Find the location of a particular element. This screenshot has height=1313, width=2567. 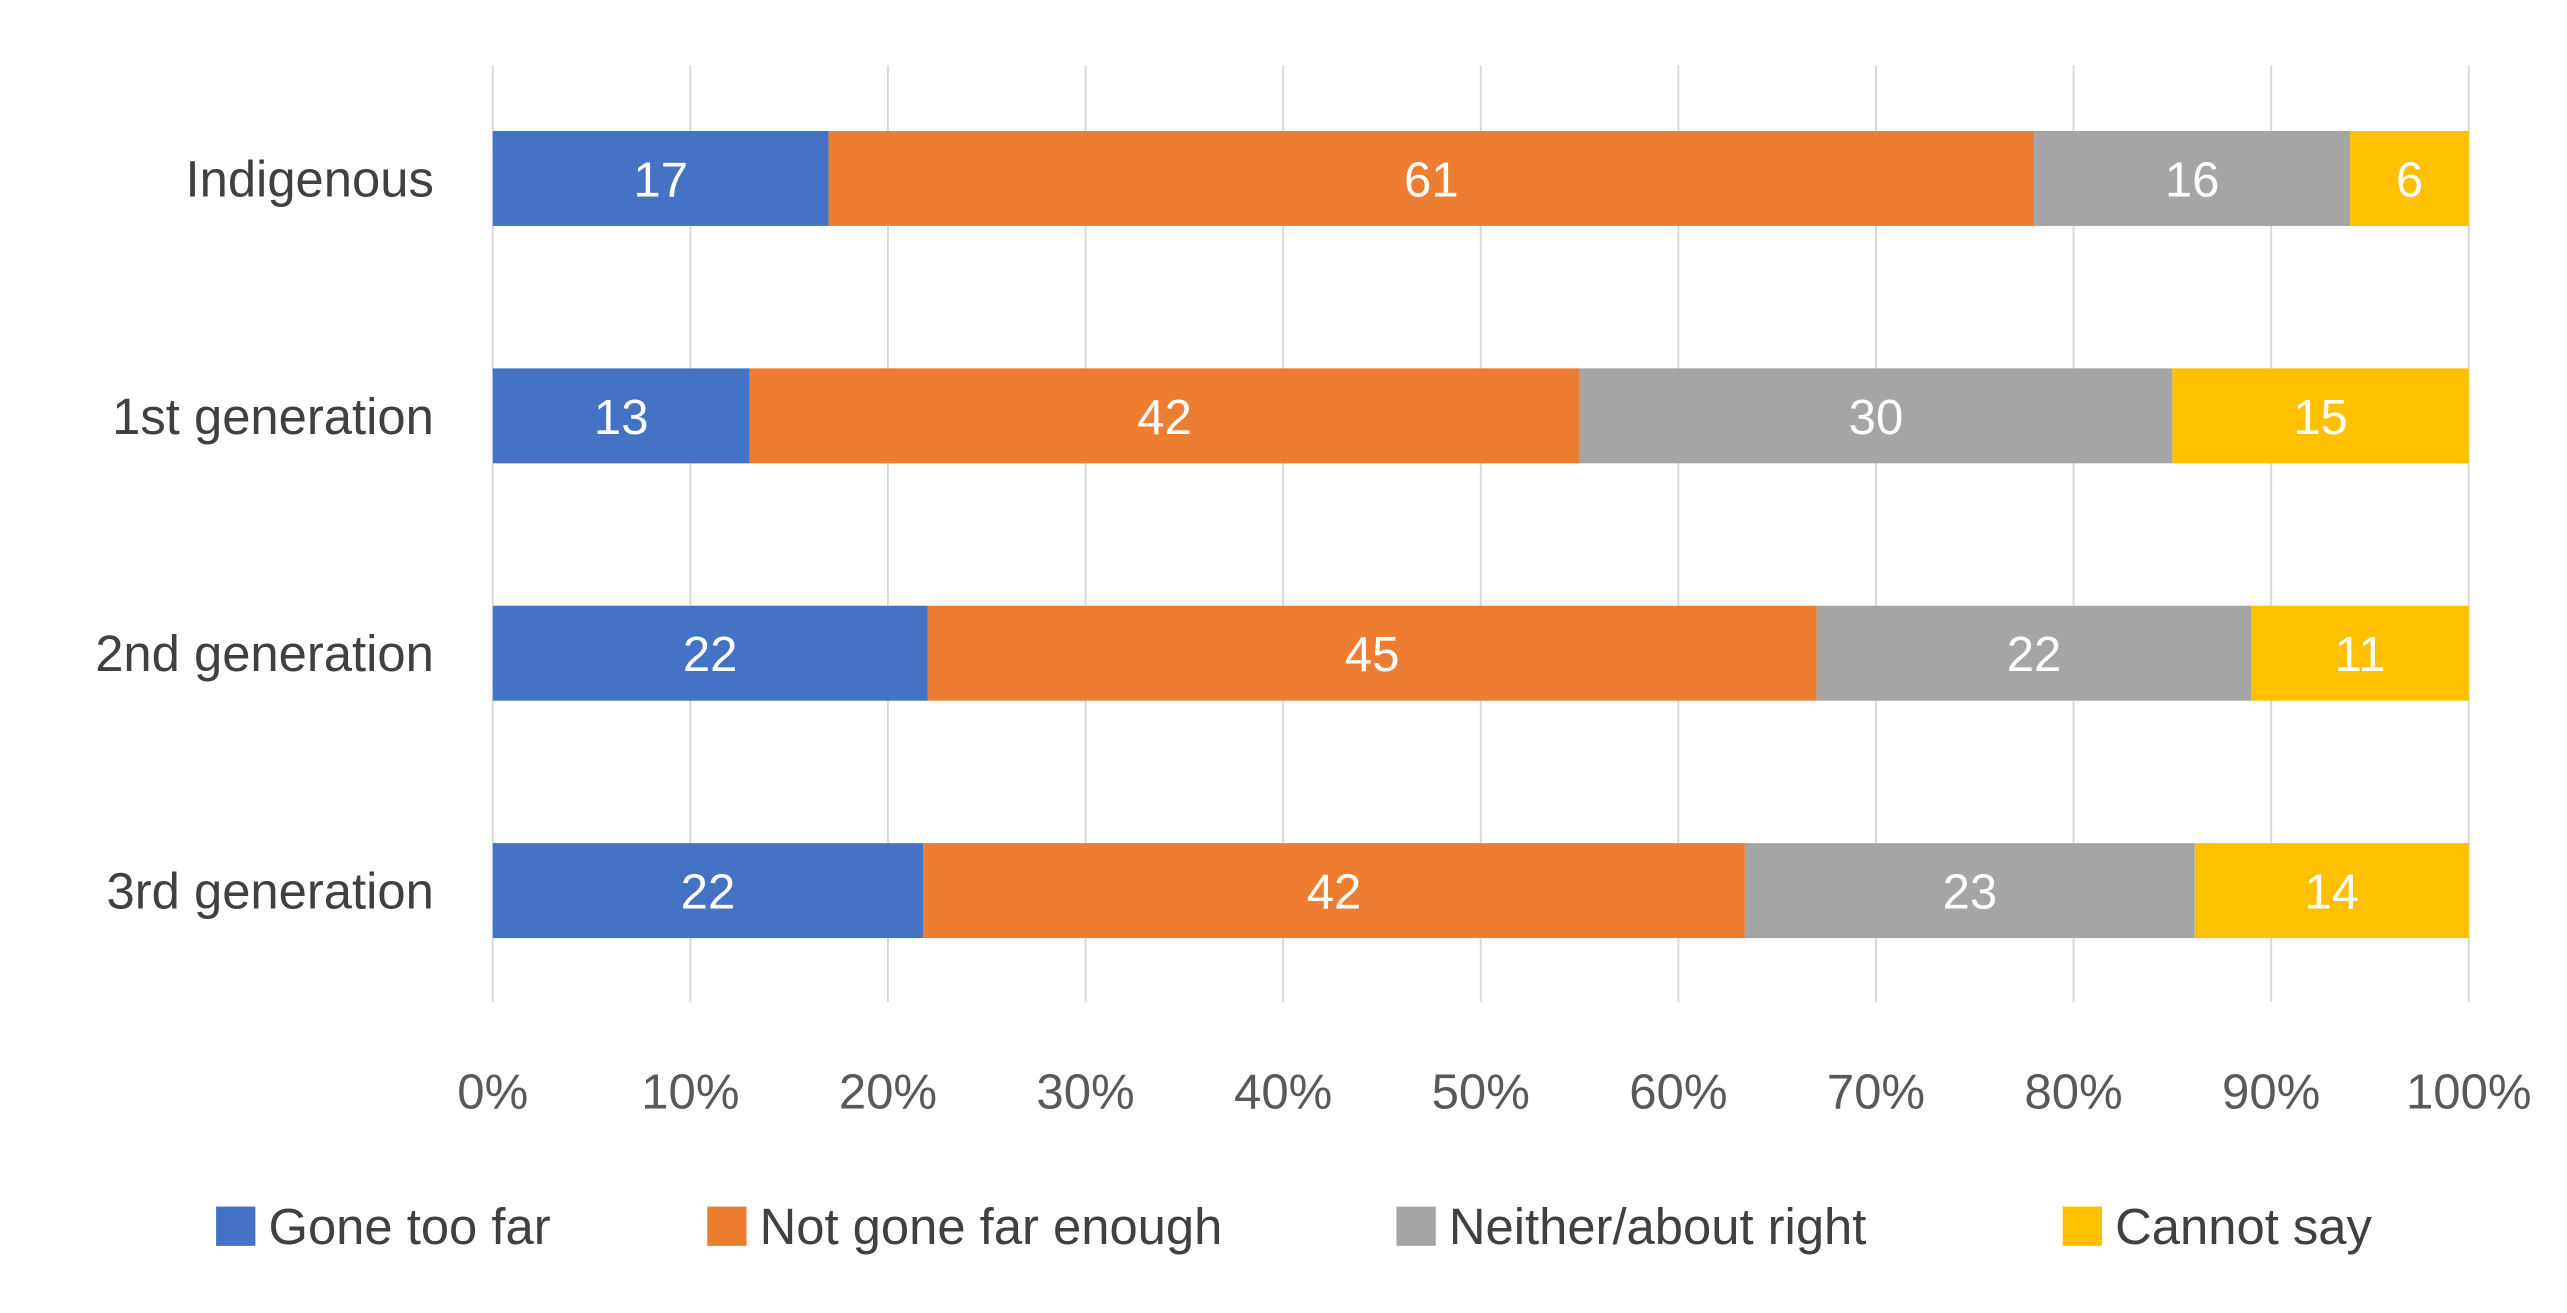

x-tick-label: 40% is located at coordinates (1283, 1092).